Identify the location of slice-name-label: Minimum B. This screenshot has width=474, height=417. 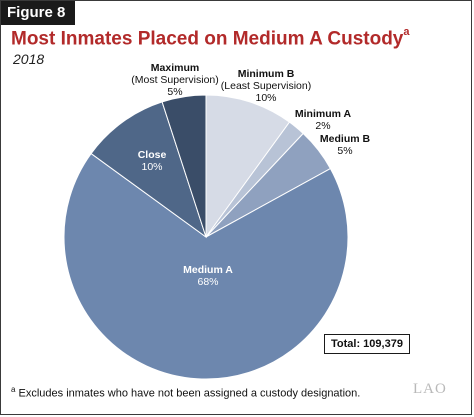
(266, 74).